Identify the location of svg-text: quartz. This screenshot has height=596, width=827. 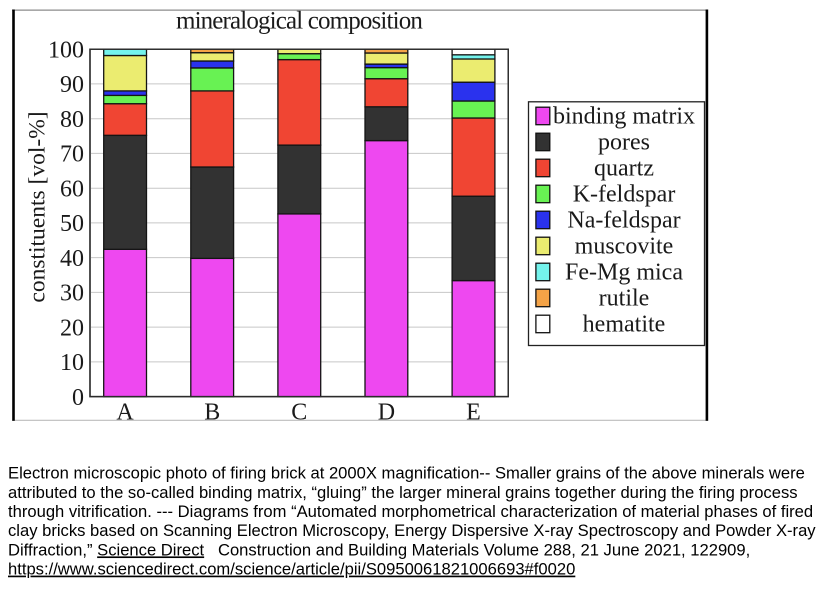
(624, 169).